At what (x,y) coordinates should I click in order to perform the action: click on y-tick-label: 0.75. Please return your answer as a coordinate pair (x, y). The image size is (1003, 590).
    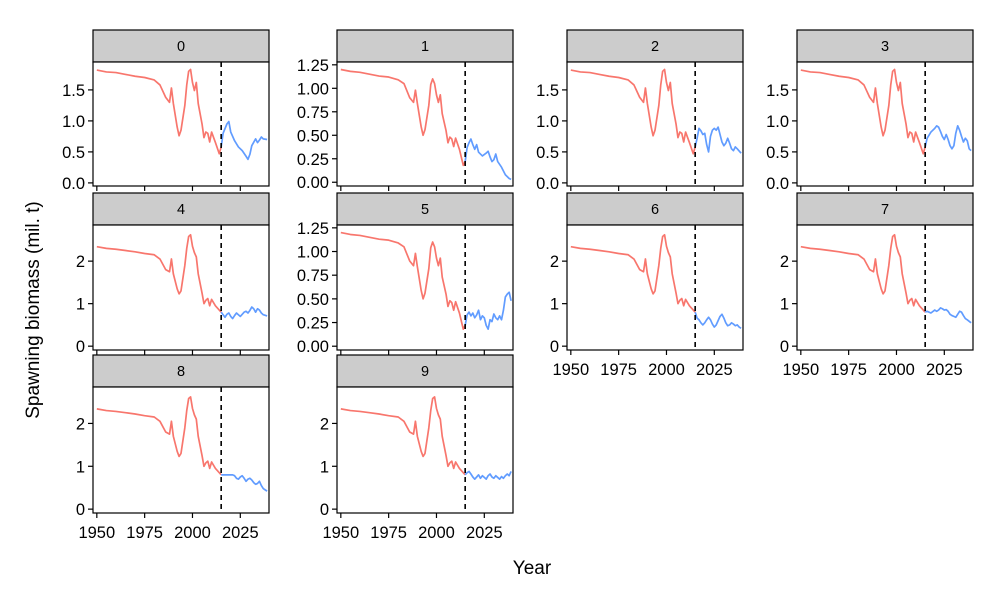
    Looking at the image, I should click on (313, 276).